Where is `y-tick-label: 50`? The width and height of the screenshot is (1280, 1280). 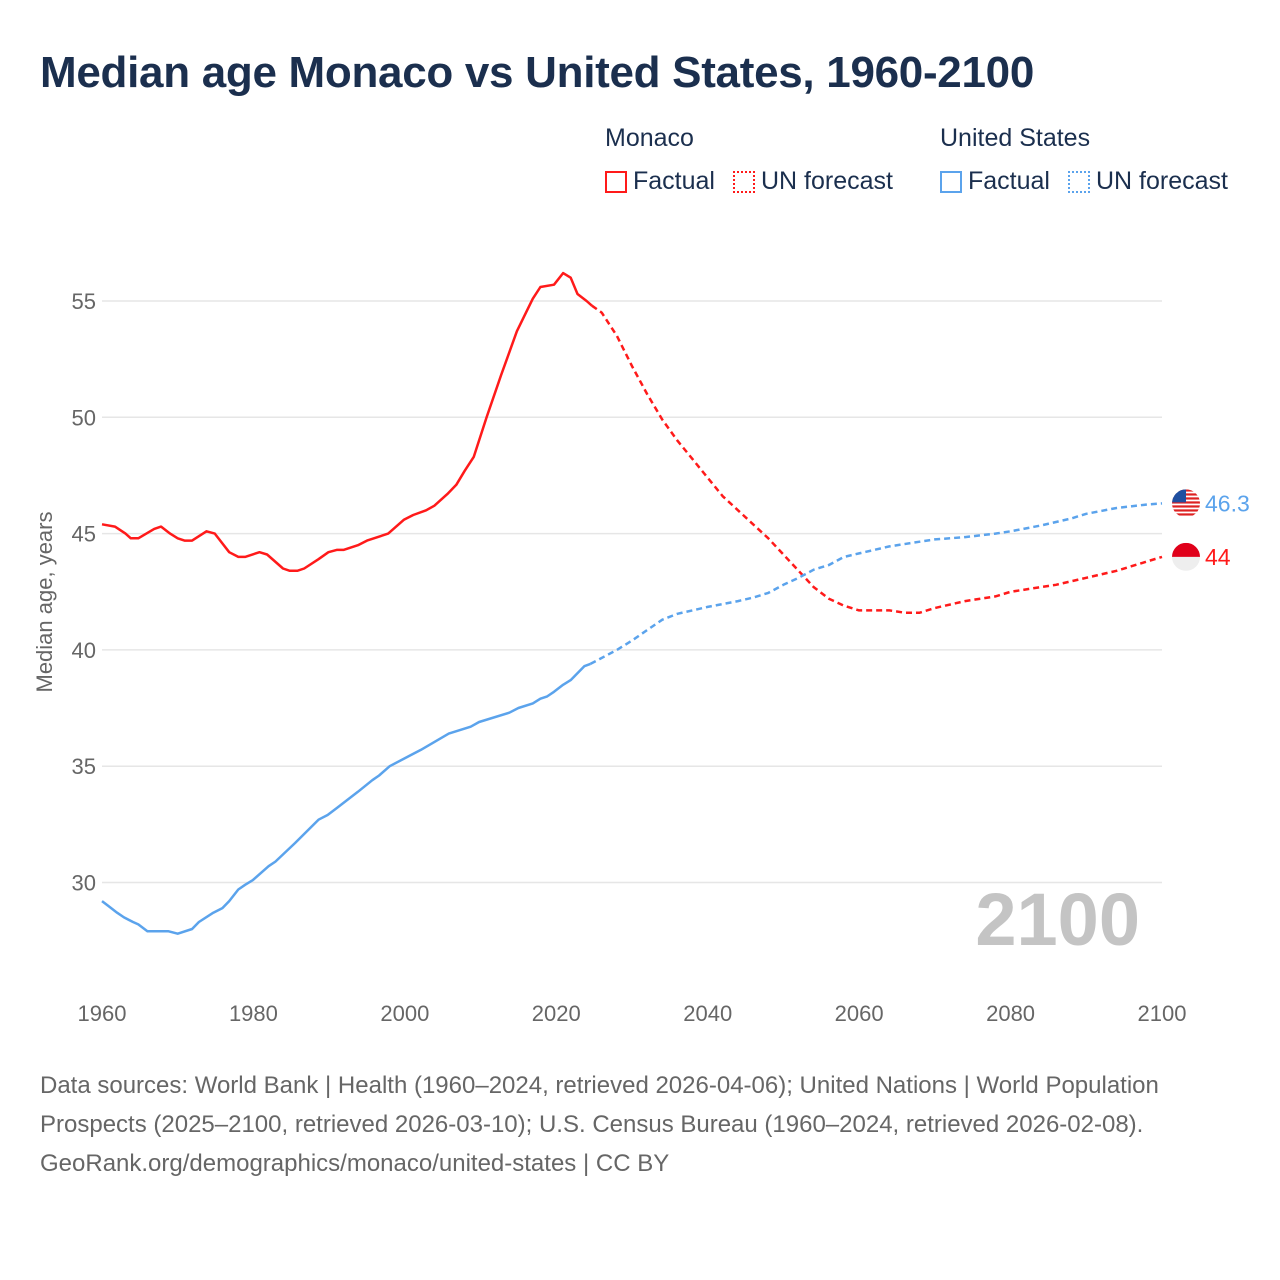 y-tick-label: 50 is located at coordinates (84, 417).